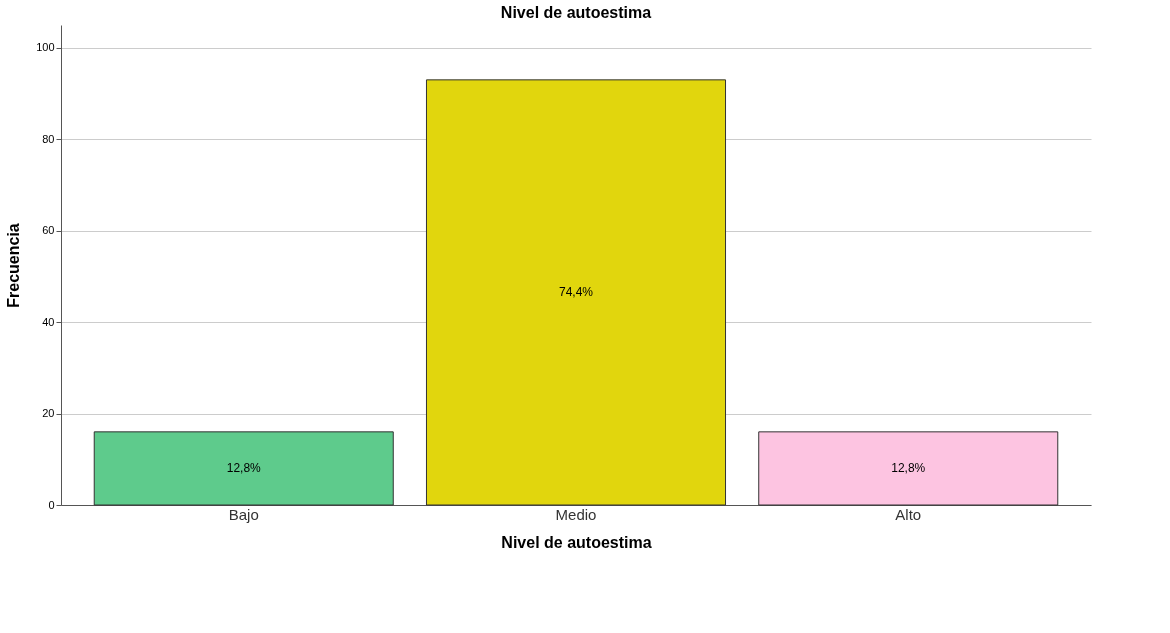 The height and width of the screenshot is (633, 1170). What do you see at coordinates (908, 514) in the screenshot?
I see `x-tick-label: Alto` at bounding box center [908, 514].